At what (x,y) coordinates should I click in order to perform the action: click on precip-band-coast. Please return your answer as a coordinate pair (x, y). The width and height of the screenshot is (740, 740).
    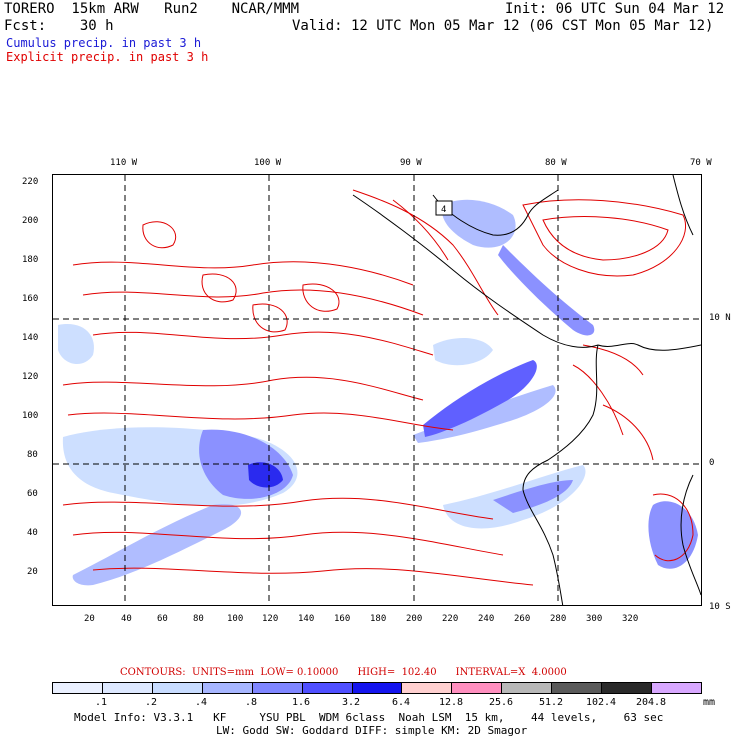
    Looking at the image, I should click on (546, 290).